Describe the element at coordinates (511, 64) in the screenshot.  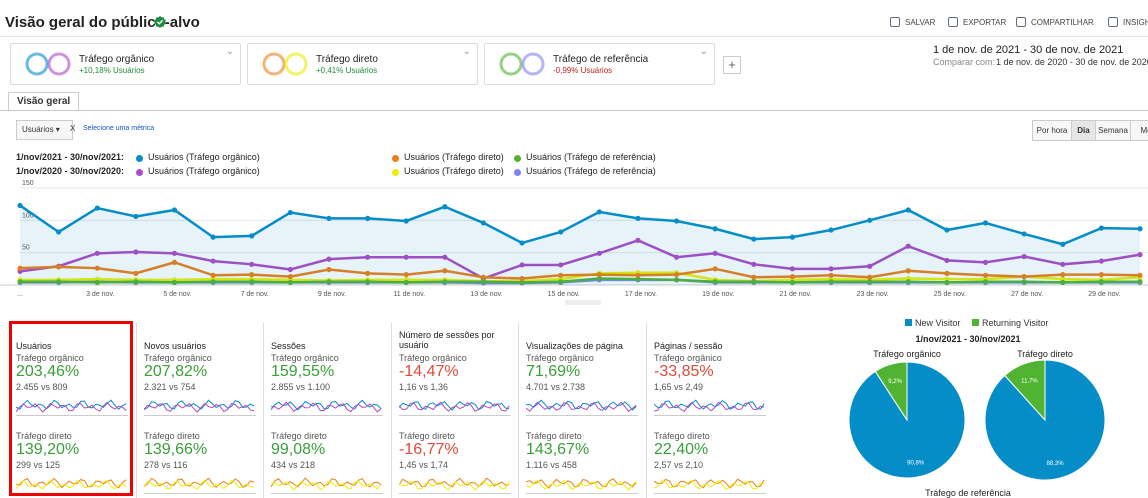
I see `segment-ring` at that location.